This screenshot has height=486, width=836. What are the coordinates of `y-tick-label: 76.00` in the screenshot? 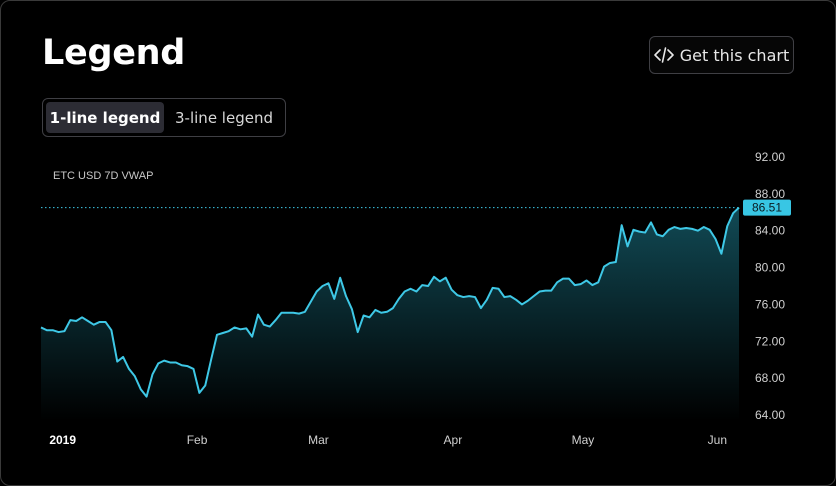 It's located at (770, 304).